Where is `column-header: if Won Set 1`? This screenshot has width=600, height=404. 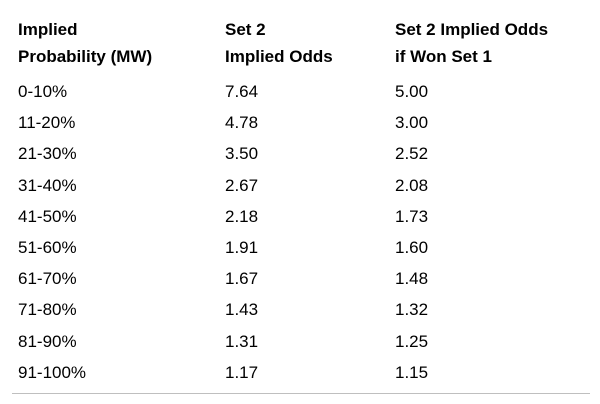
column-header: if Won Set 1 is located at coordinates (443, 56).